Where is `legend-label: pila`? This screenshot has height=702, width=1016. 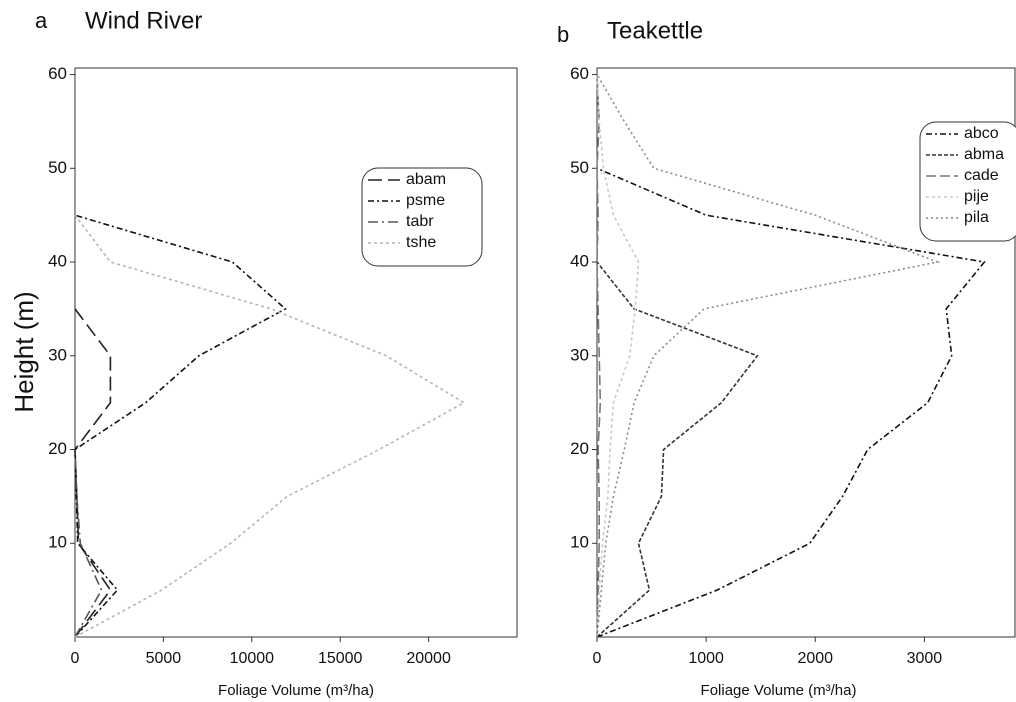
legend-label: pila is located at coordinates (976, 217).